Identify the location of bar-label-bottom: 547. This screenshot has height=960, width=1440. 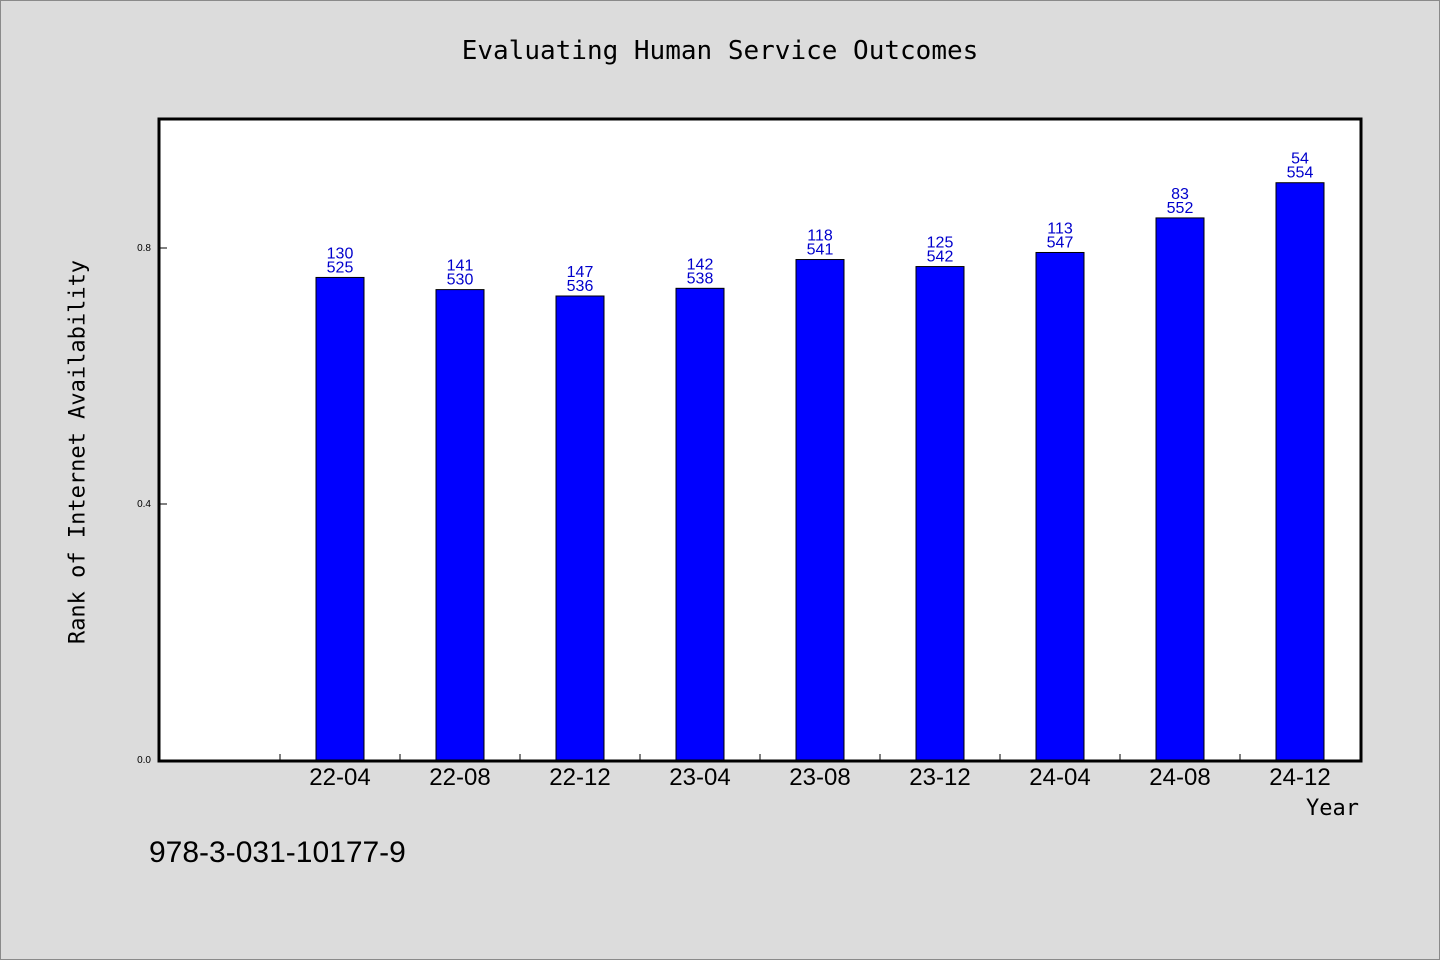
(1060, 242).